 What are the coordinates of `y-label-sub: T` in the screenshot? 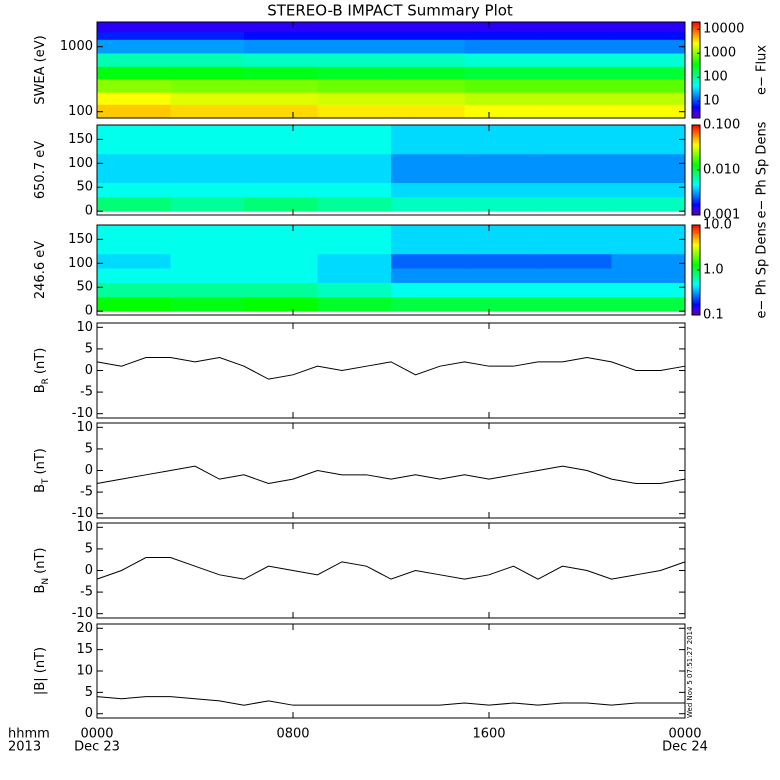 It's located at (46, 481).